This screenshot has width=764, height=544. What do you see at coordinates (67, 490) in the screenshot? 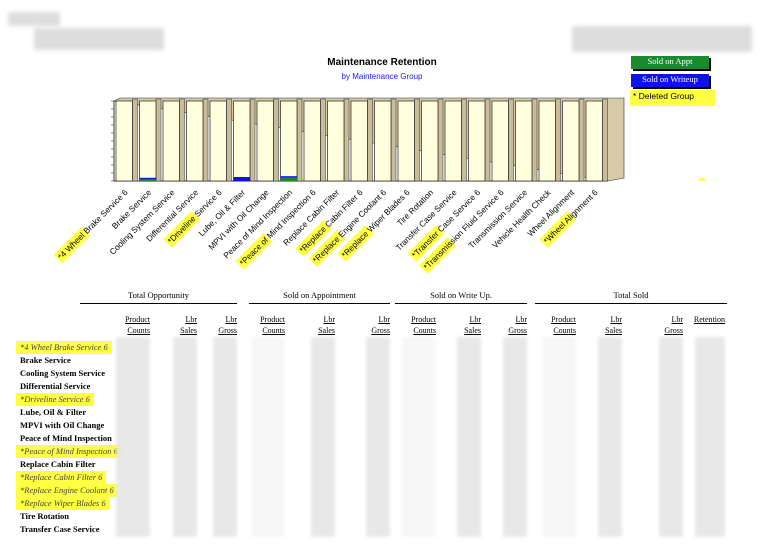
I see `row-label: *Replace Engine Coolant 6` at bounding box center [67, 490].